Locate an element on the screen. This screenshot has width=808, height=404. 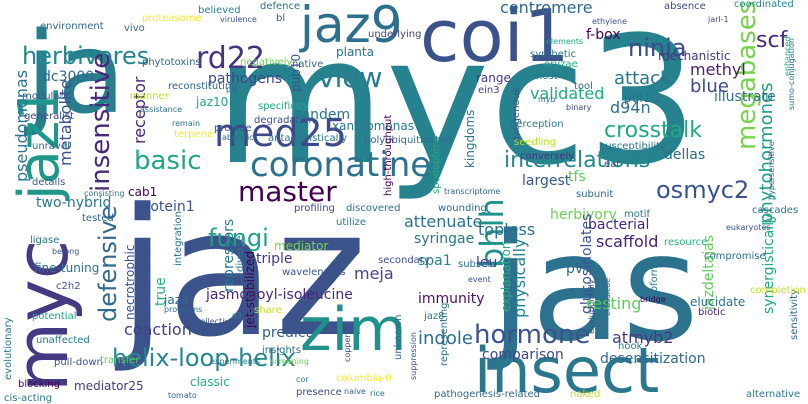
word-evolutionary: evolutionary is located at coordinates (8, 348).